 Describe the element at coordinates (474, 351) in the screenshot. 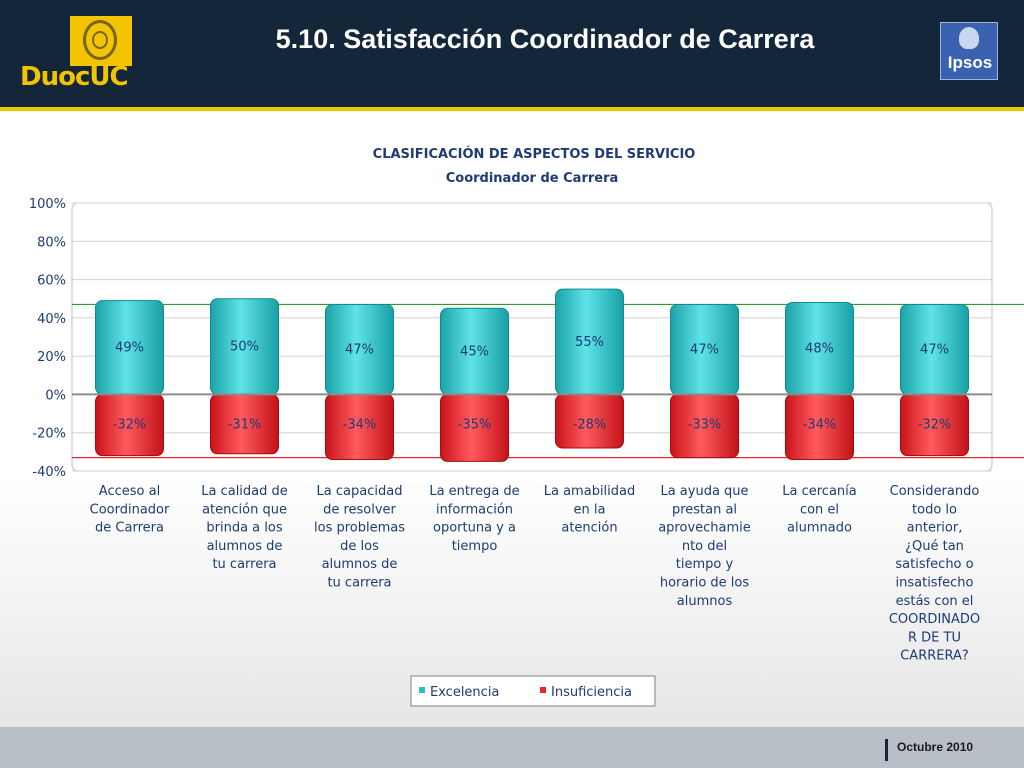

I see `data-label: 45%` at that location.